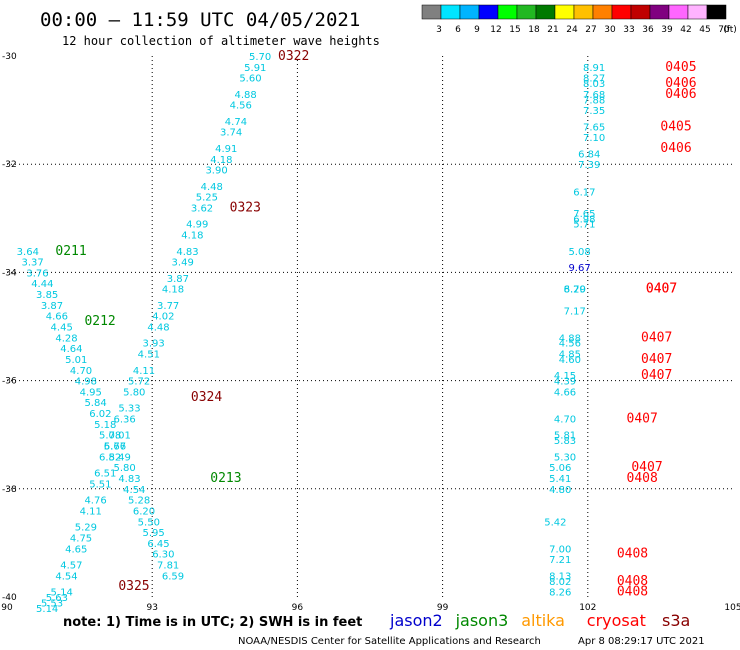 This screenshot has width=740, height=650. I want to click on wave-height-label: 8.91, so click(594, 68).